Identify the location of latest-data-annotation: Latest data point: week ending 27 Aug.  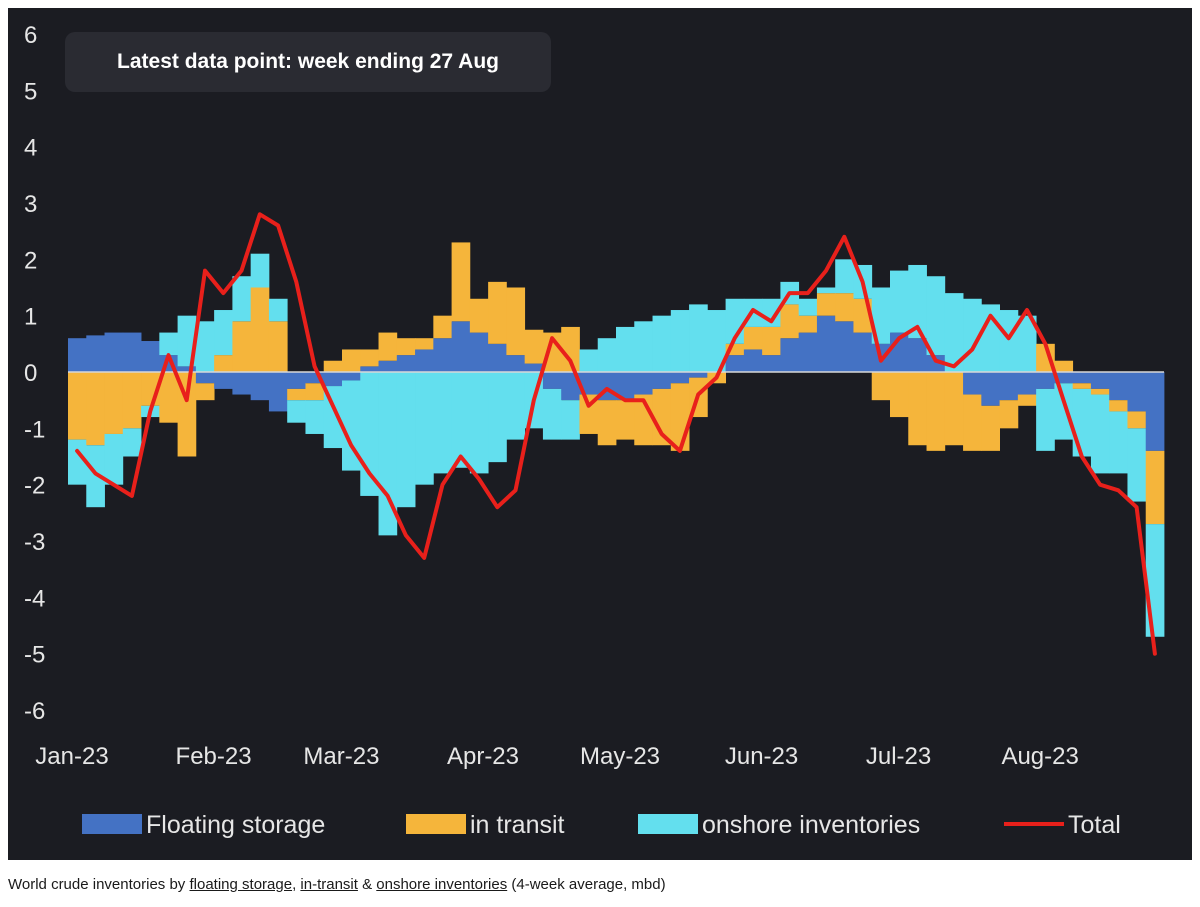
(308, 62).